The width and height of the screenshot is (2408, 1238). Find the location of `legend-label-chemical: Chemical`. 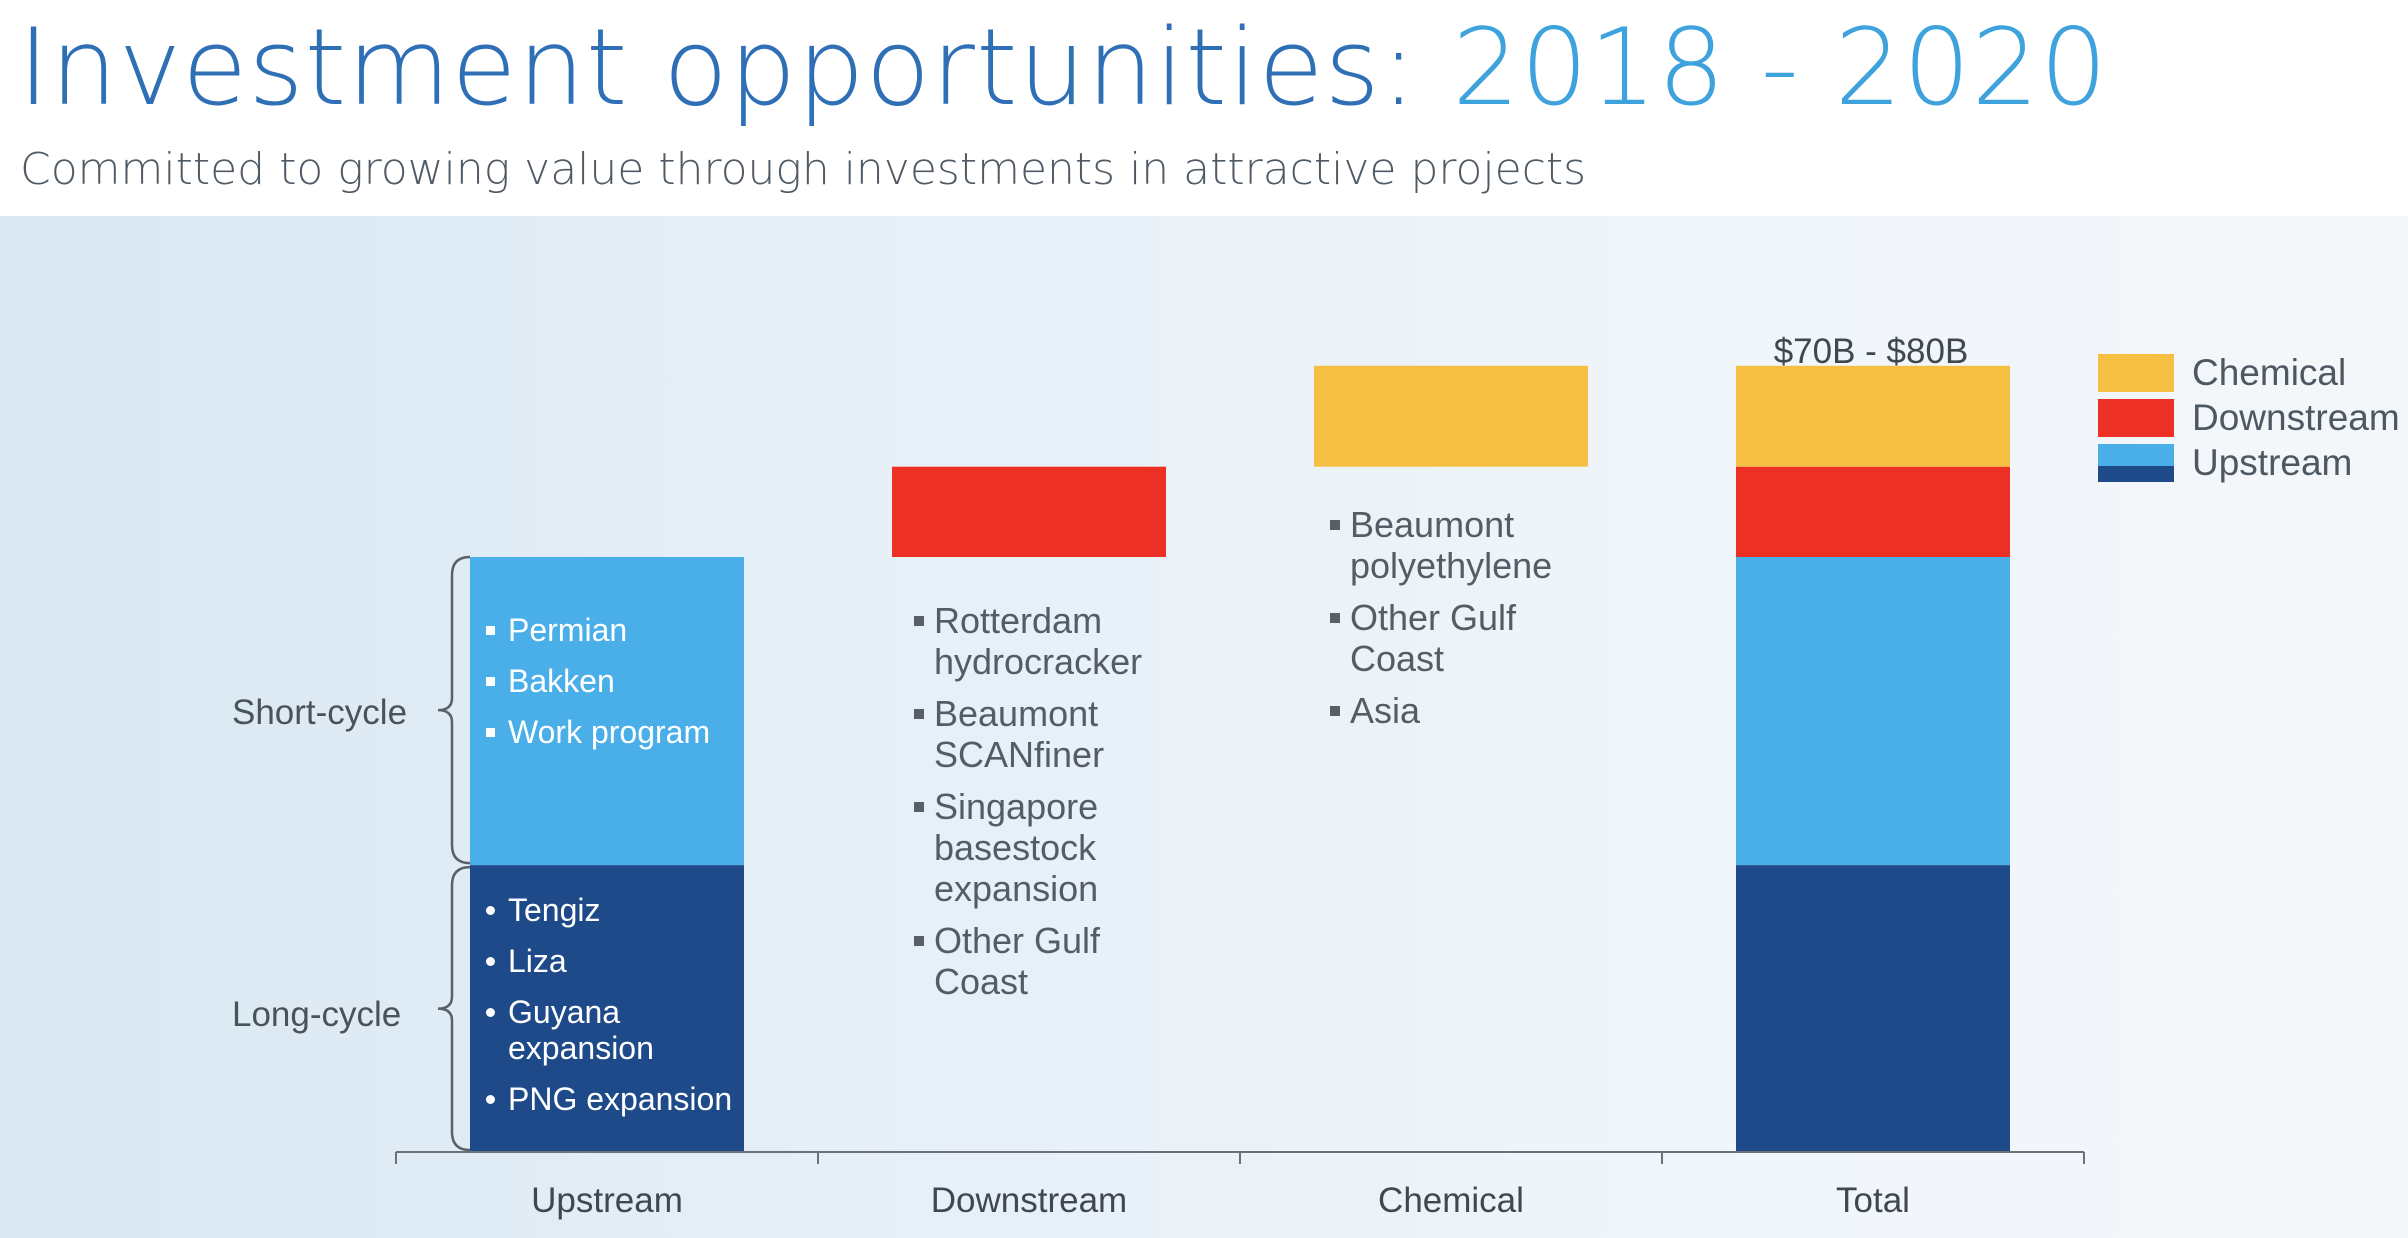

legend-label-chemical: Chemical is located at coordinates (2269, 372).